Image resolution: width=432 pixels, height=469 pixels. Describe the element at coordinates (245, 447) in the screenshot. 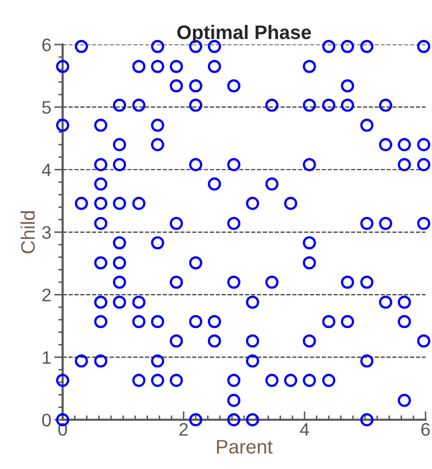

I see `x-axis-title: Parent` at that location.